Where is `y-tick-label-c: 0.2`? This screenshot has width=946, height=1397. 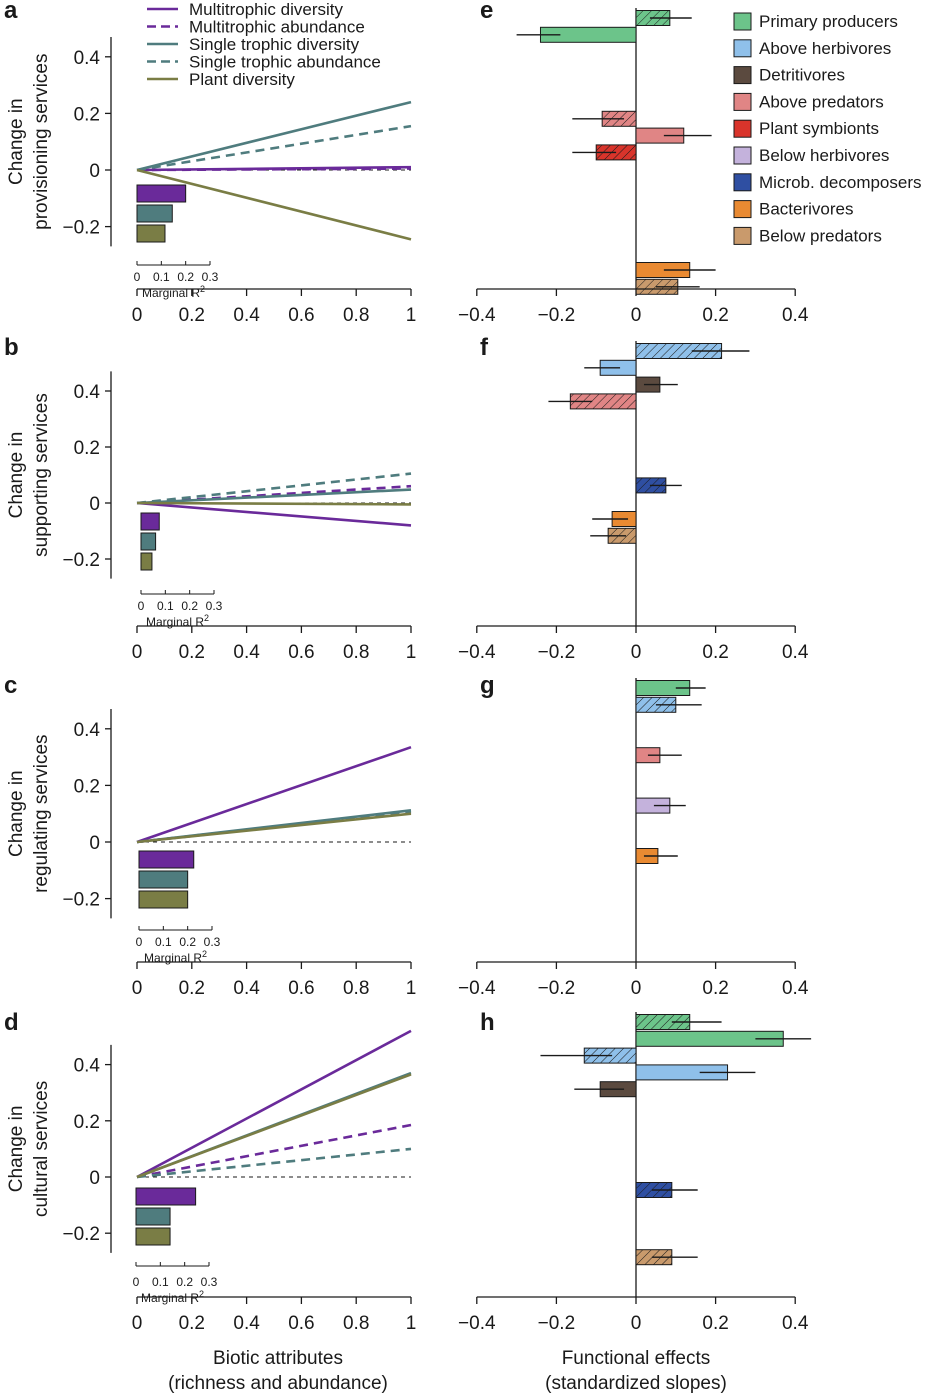 y-tick-label-c: 0.2 is located at coordinates (87, 786).